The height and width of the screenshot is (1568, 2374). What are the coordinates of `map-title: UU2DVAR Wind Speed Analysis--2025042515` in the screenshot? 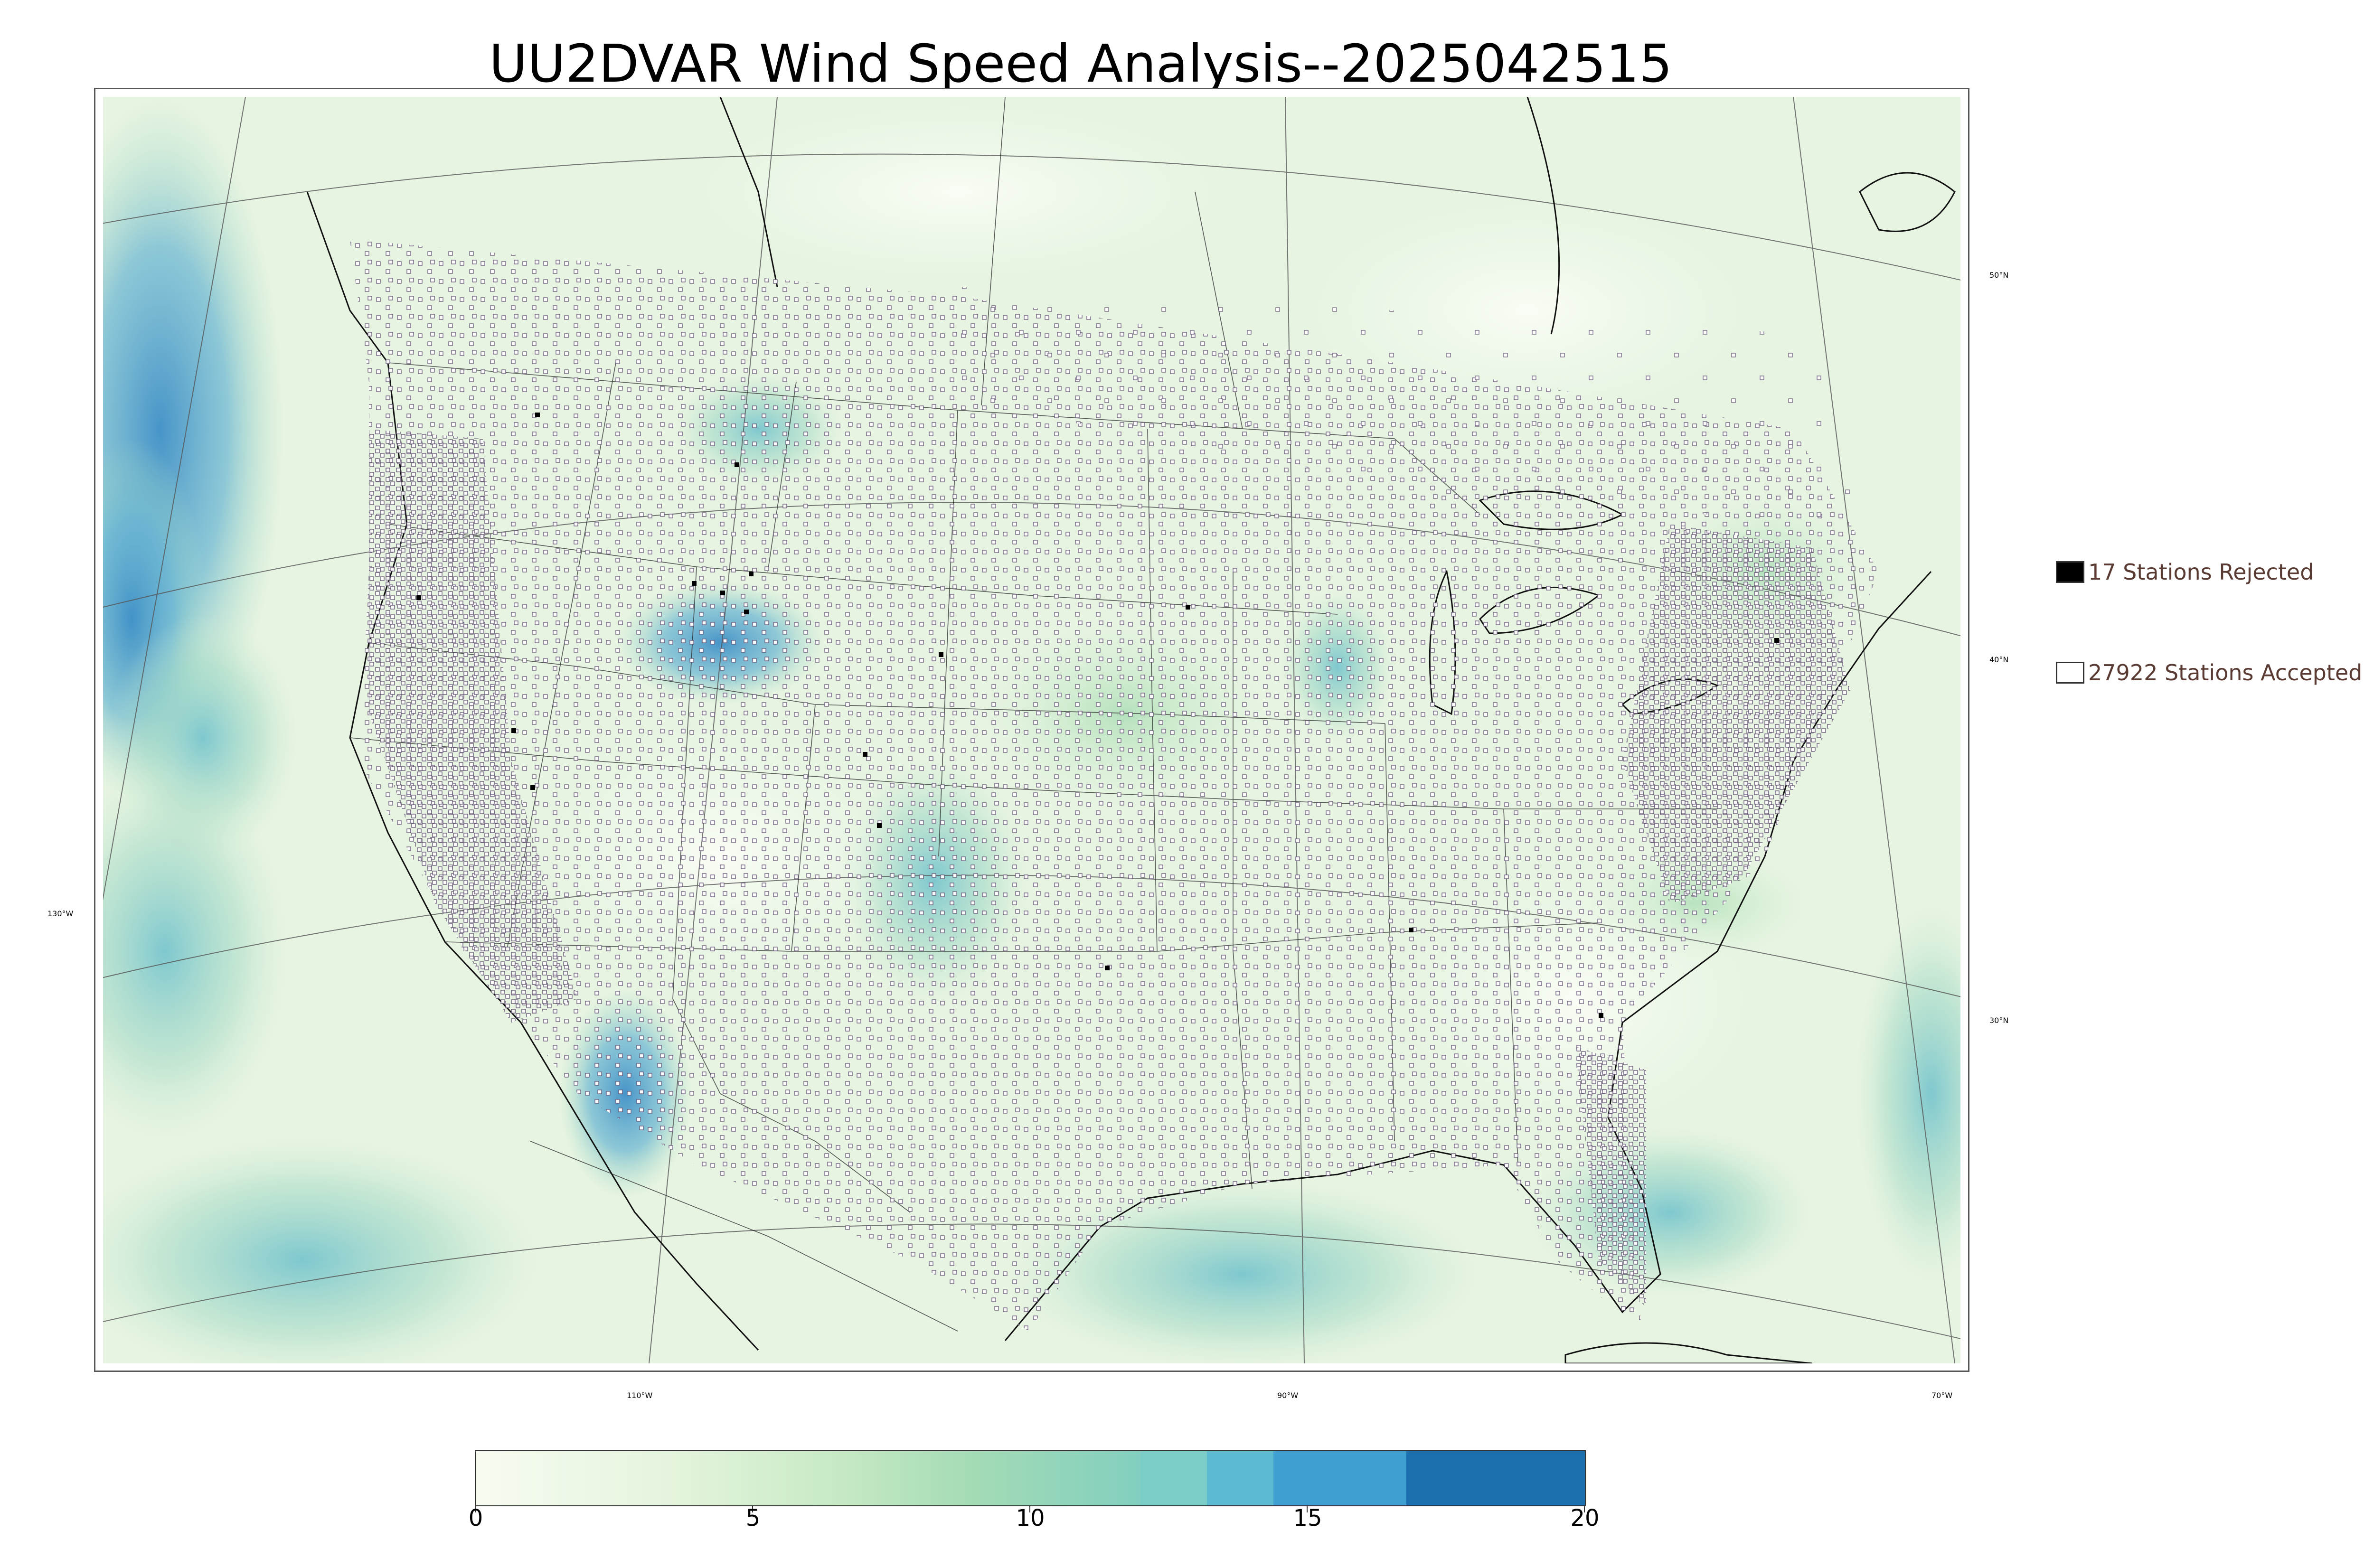 It's located at (1081, 63).